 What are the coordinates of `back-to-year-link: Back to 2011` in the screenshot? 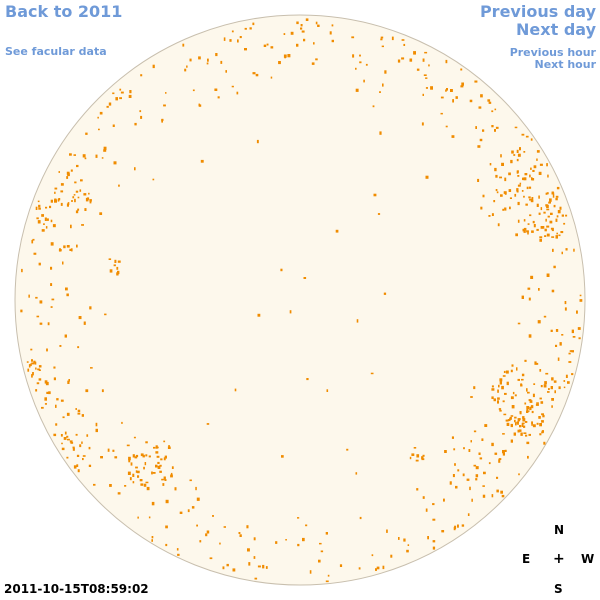 It's located at (64, 11).